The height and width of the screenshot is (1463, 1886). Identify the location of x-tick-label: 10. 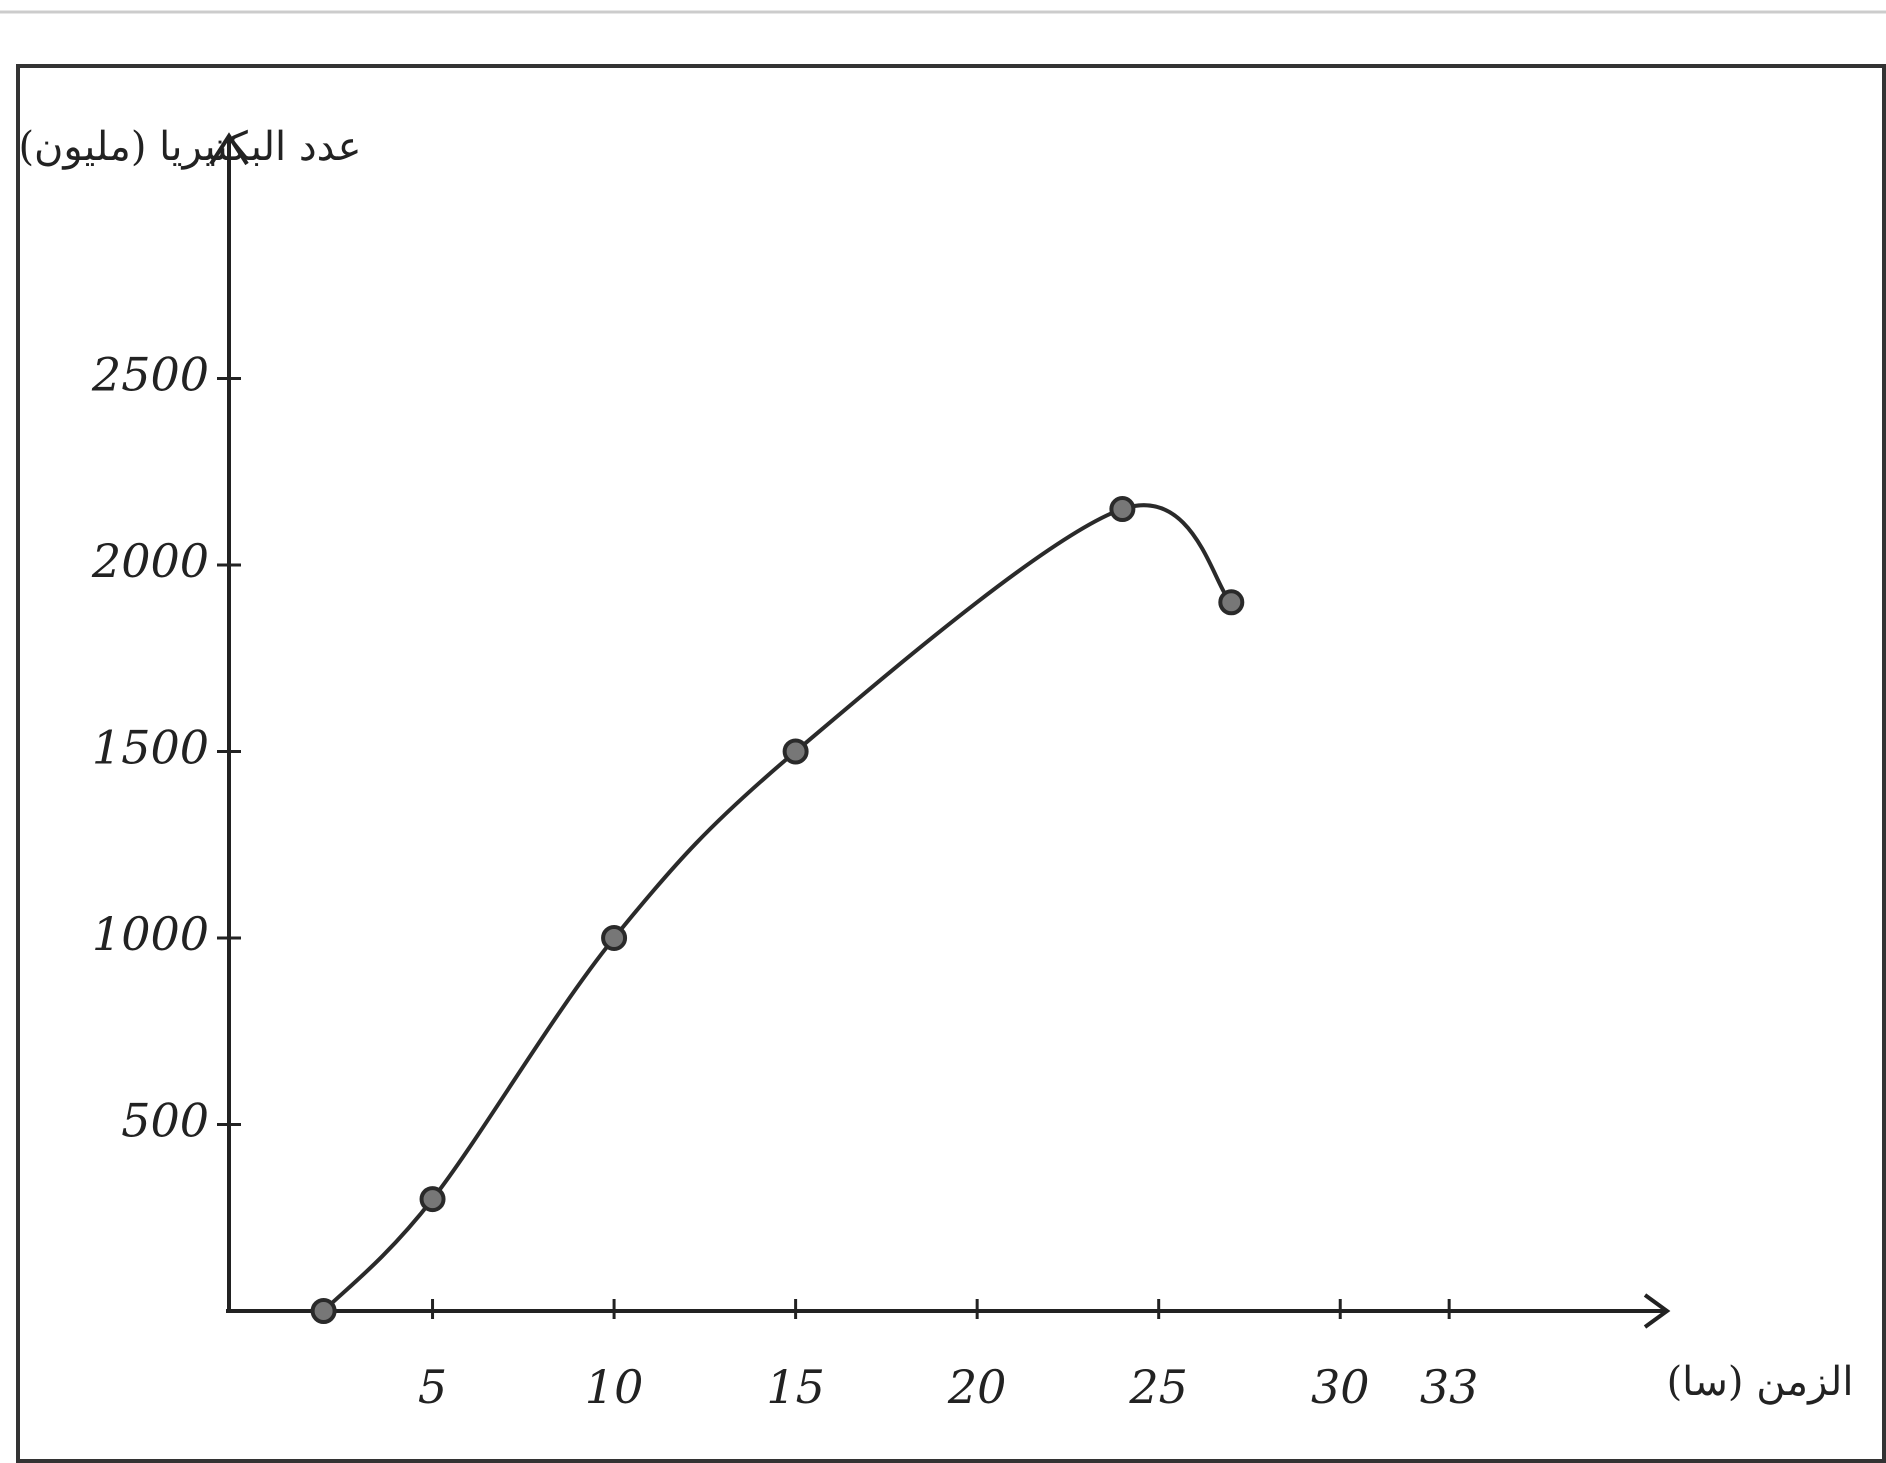
(614, 1387).